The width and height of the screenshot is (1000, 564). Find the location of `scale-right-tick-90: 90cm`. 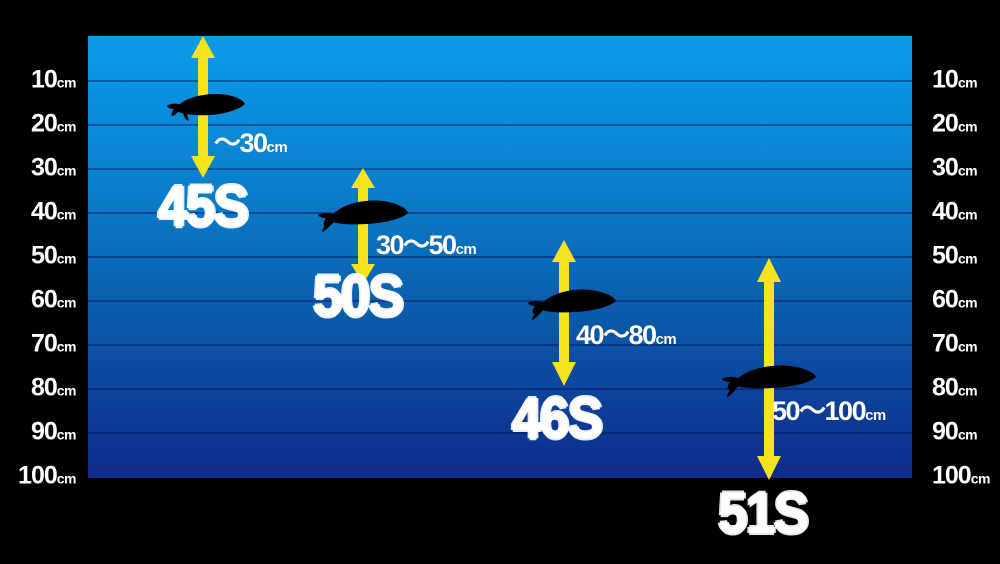

scale-right-tick-90: 90cm is located at coordinates (955, 431).